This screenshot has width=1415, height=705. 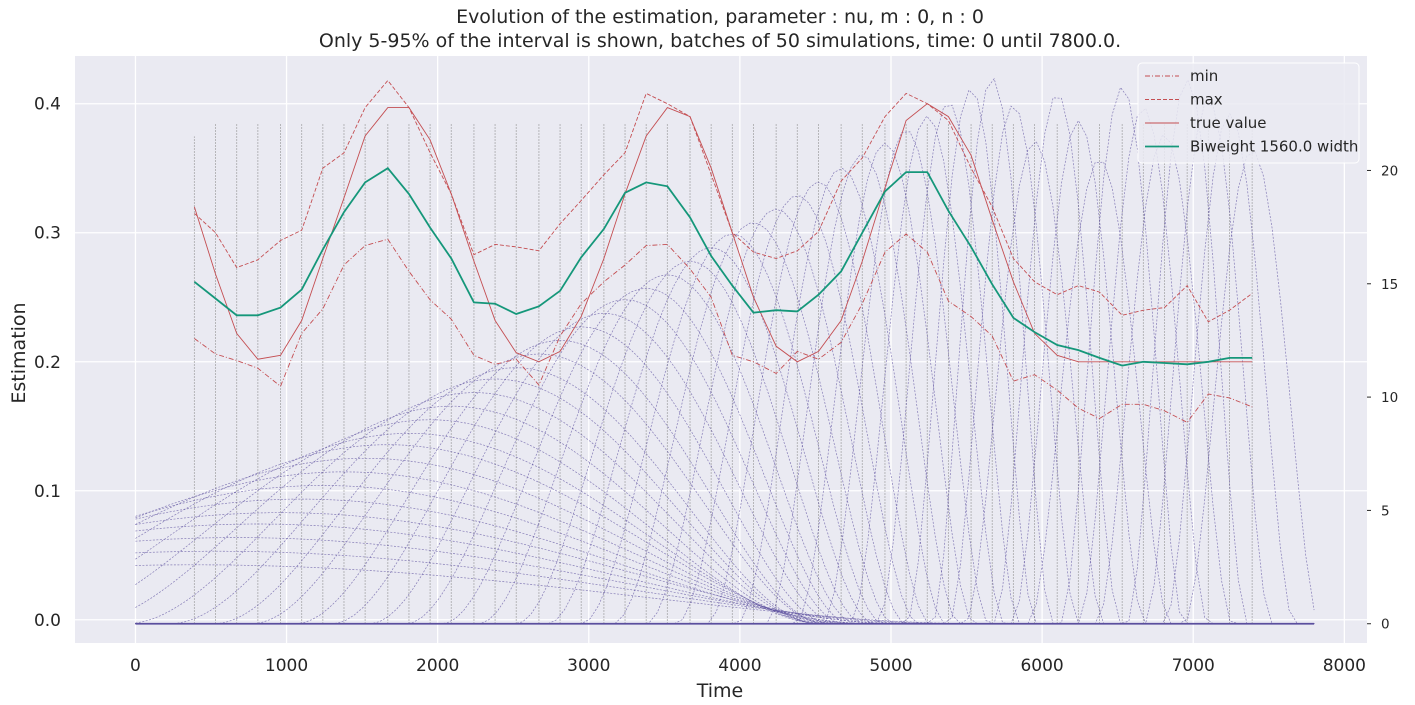 What do you see at coordinates (739, 666) in the screenshot?
I see `x-tick-label: 4000` at bounding box center [739, 666].